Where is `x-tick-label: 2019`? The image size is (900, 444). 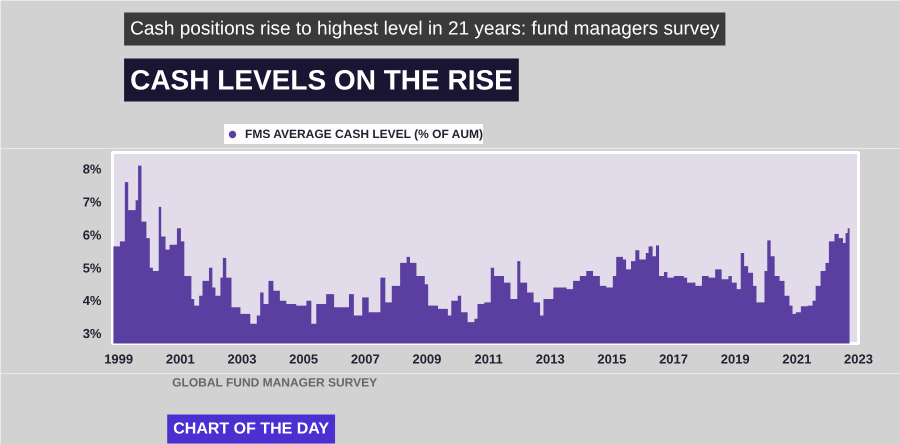 x-tick-label: 2019 is located at coordinates (735, 359).